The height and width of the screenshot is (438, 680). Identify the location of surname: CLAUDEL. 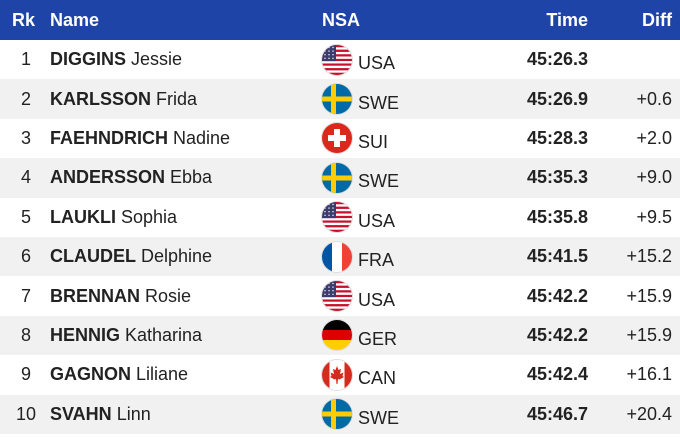
(93, 256).